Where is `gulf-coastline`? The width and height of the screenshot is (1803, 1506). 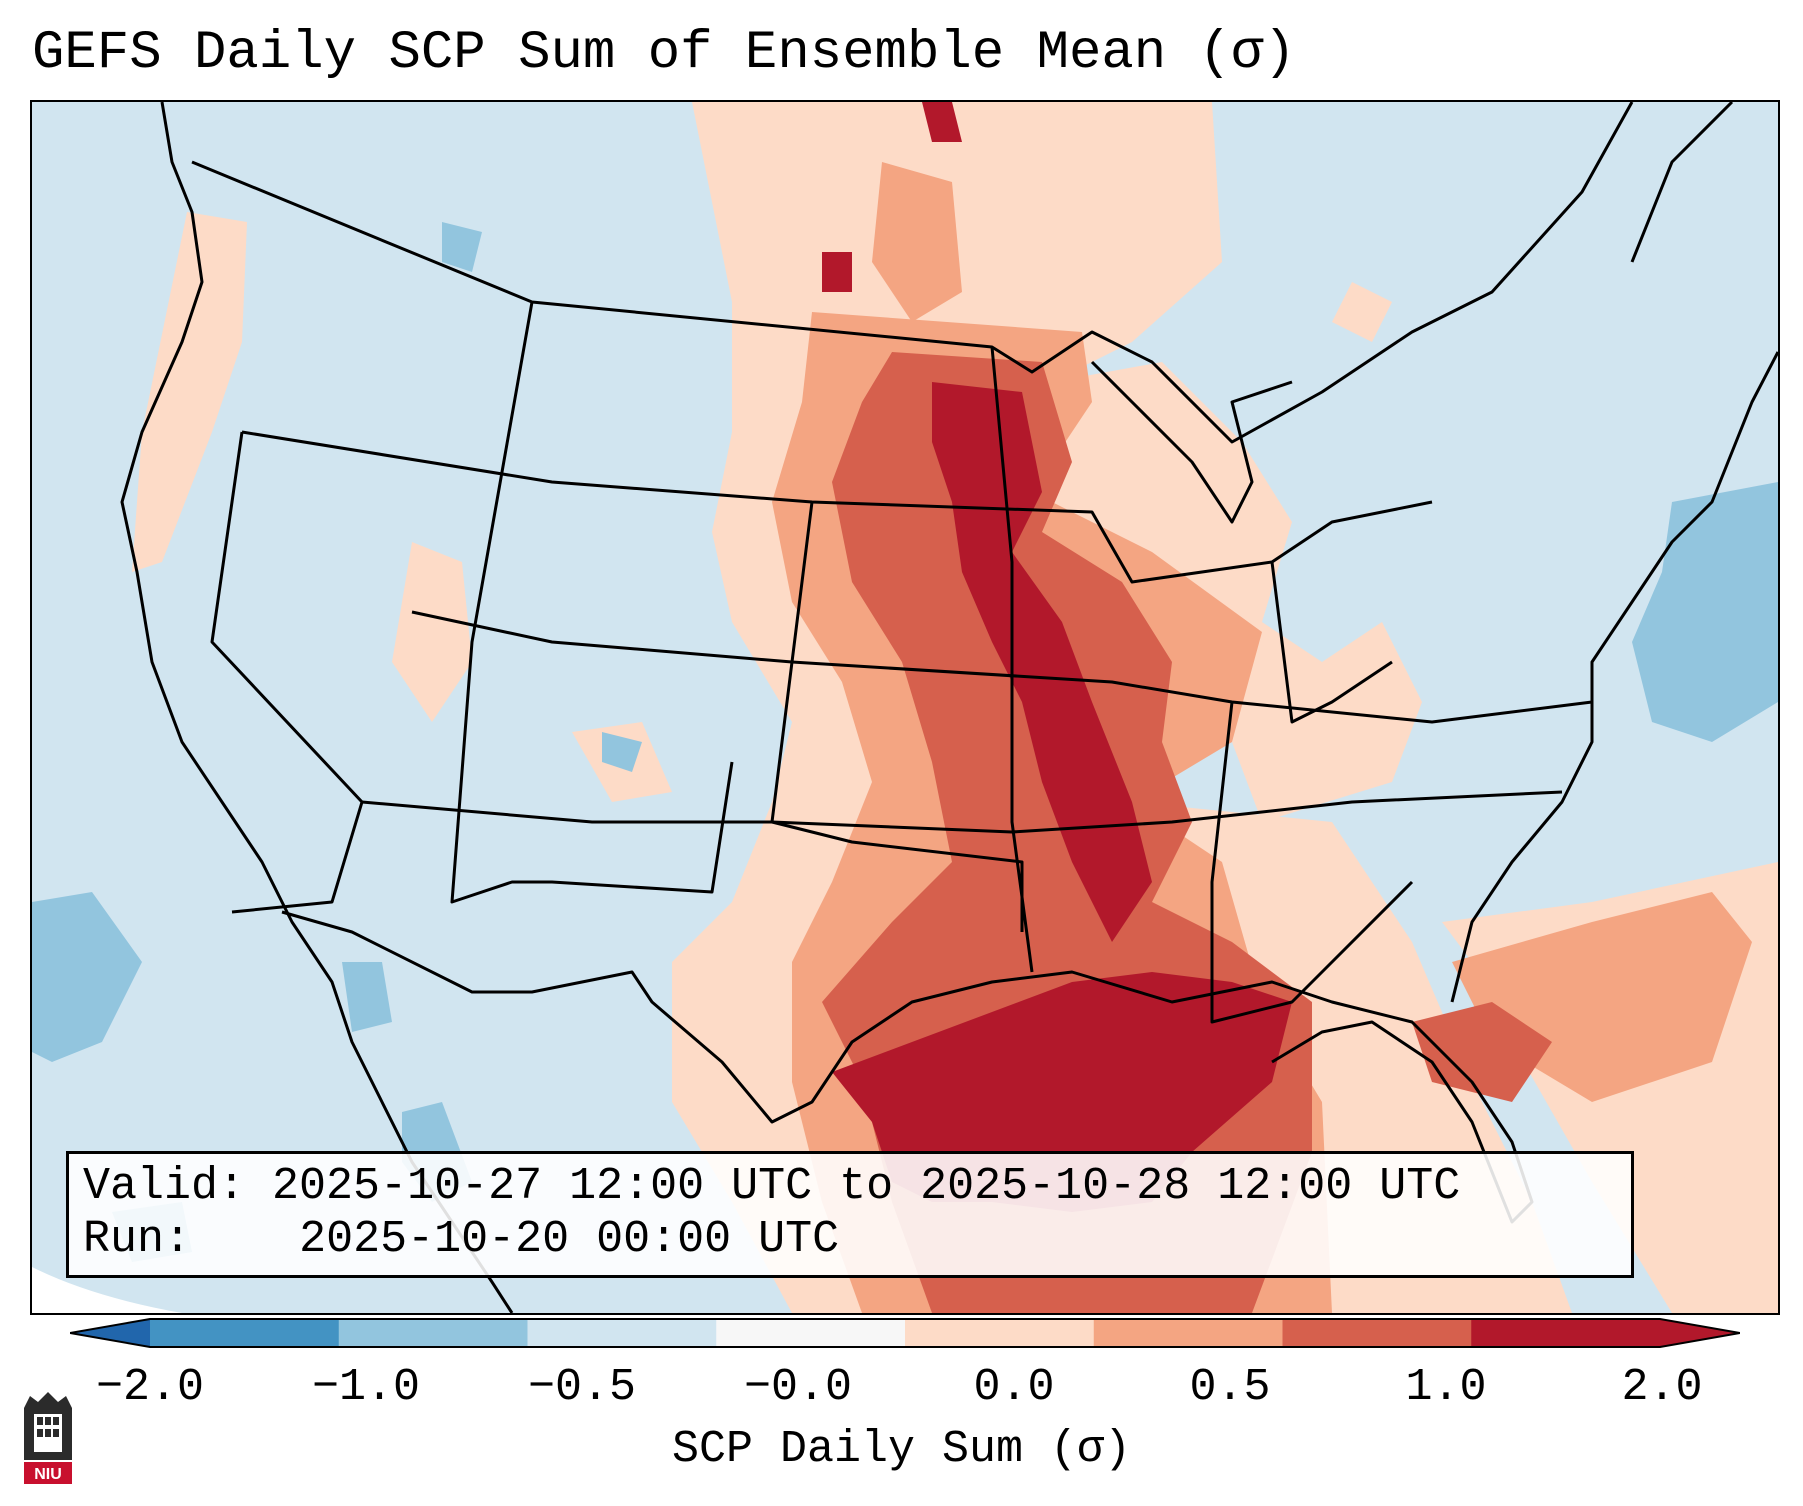
gulf-coastline is located at coordinates (907, 1067).